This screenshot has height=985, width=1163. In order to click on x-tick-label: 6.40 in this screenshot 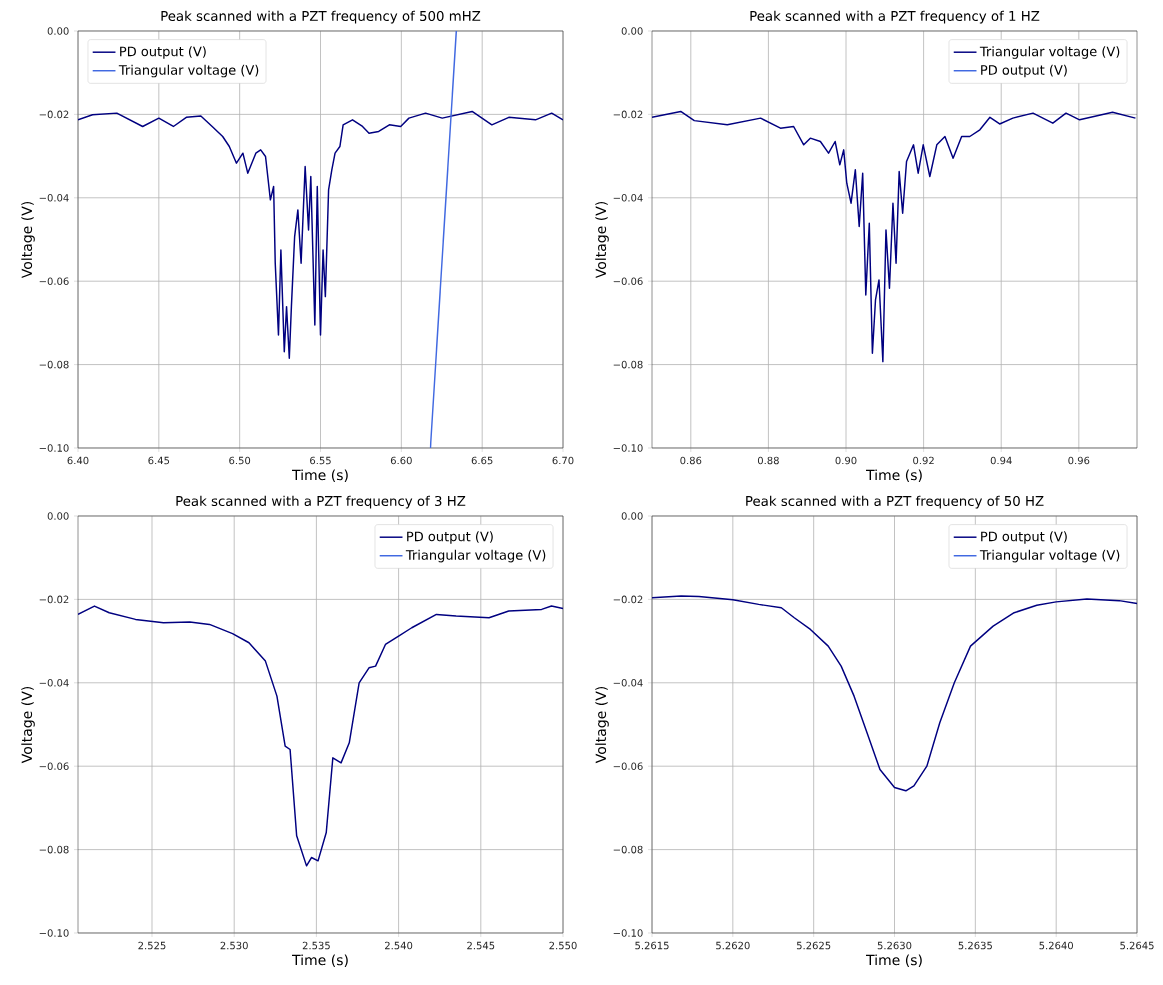, I will do `click(78, 460)`.